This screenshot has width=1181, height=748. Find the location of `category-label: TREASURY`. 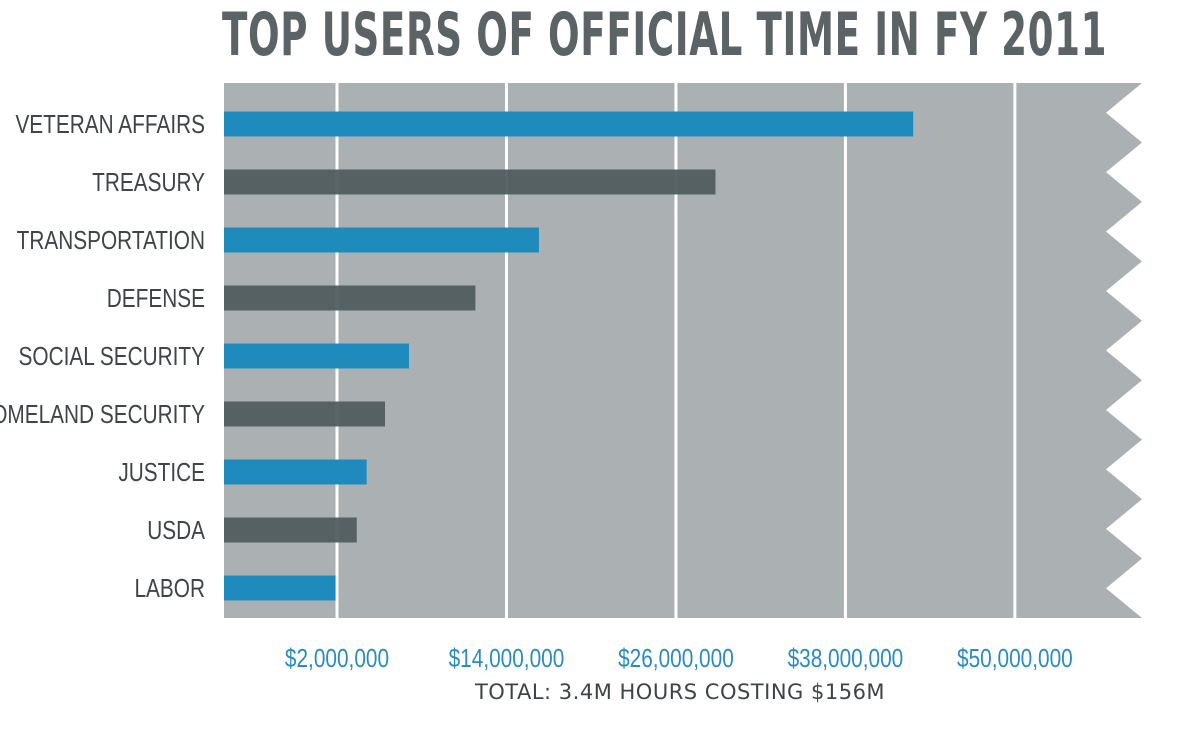

category-label: TREASURY is located at coordinates (148, 182).